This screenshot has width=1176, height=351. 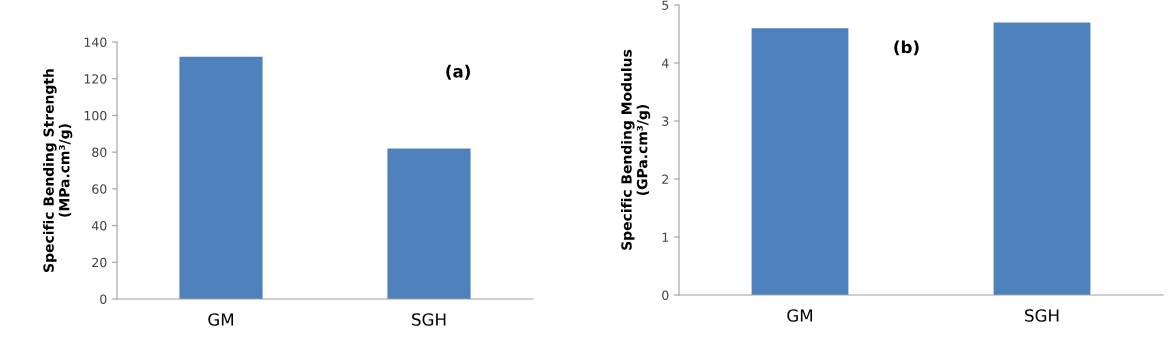 What do you see at coordinates (665, 179) in the screenshot?
I see `y-tick-label: 2` at bounding box center [665, 179].